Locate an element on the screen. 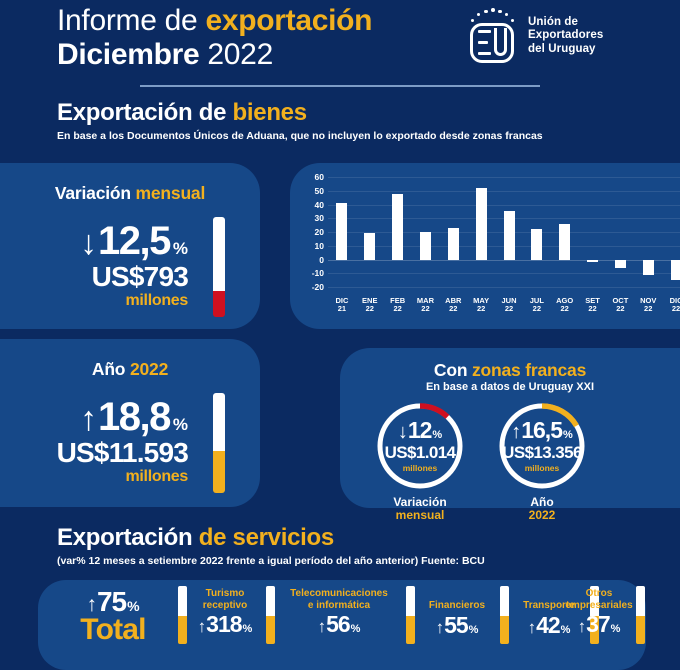  goods-title-accent: bienes is located at coordinates (270, 112).